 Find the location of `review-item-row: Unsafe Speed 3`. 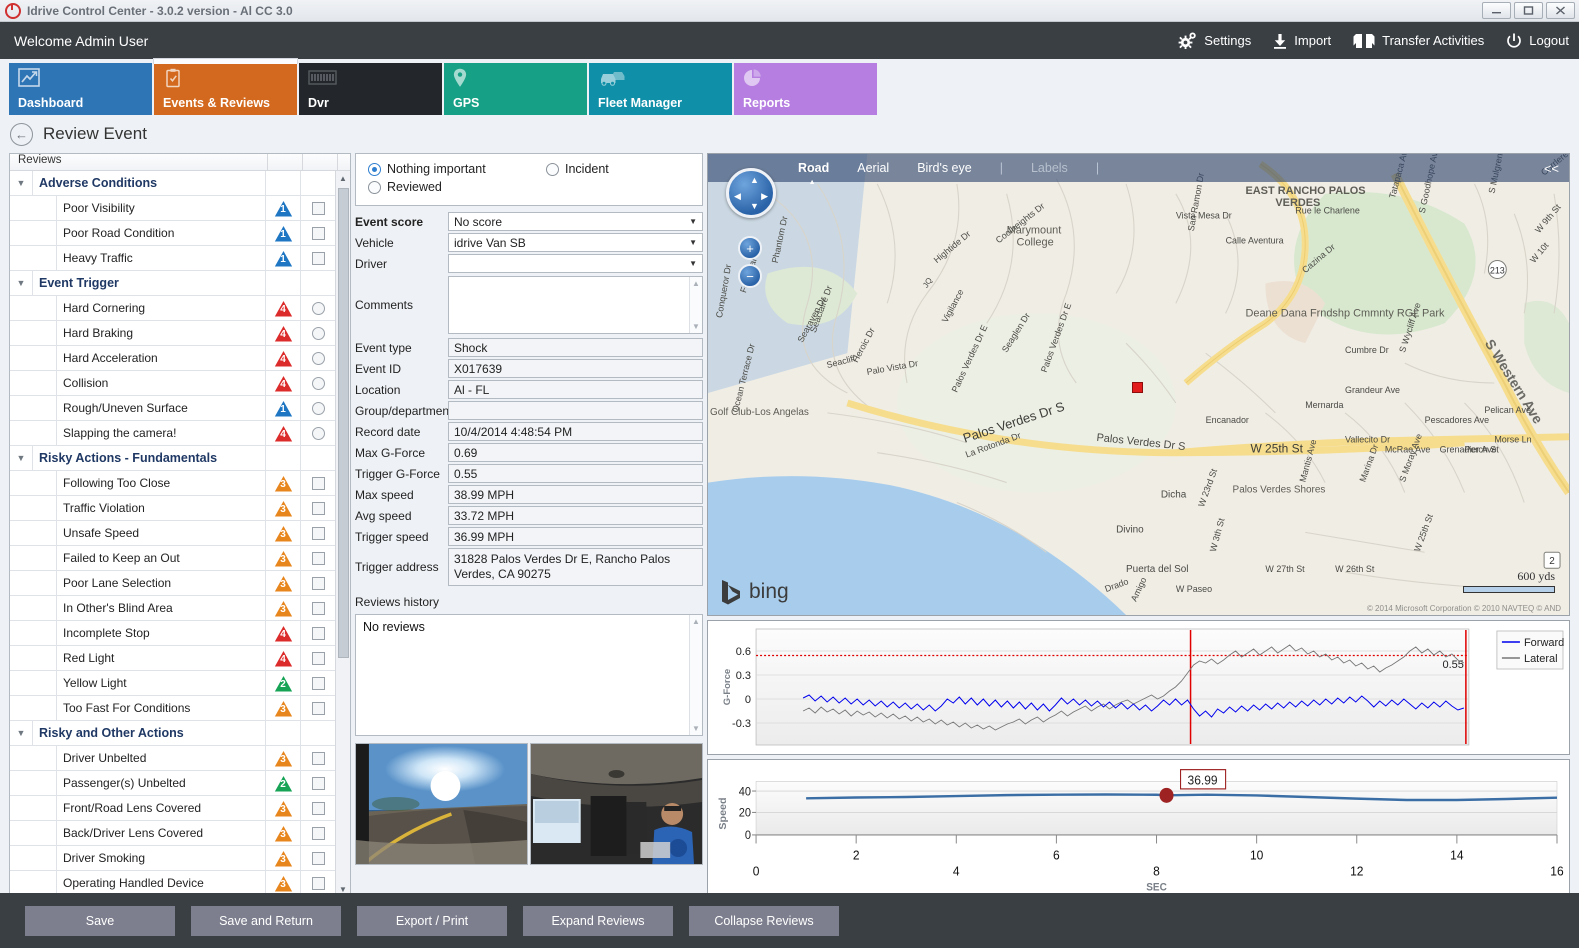

review-item-row: Unsafe Speed 3 is located at coordinates (172, 533).